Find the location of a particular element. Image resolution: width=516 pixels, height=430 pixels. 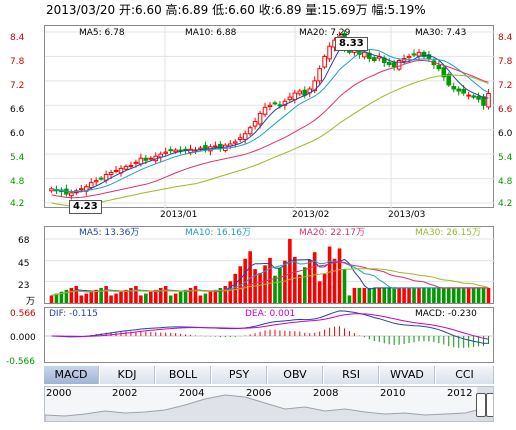

y-tick-right: 6.0 is located at coordinates (505, 134).